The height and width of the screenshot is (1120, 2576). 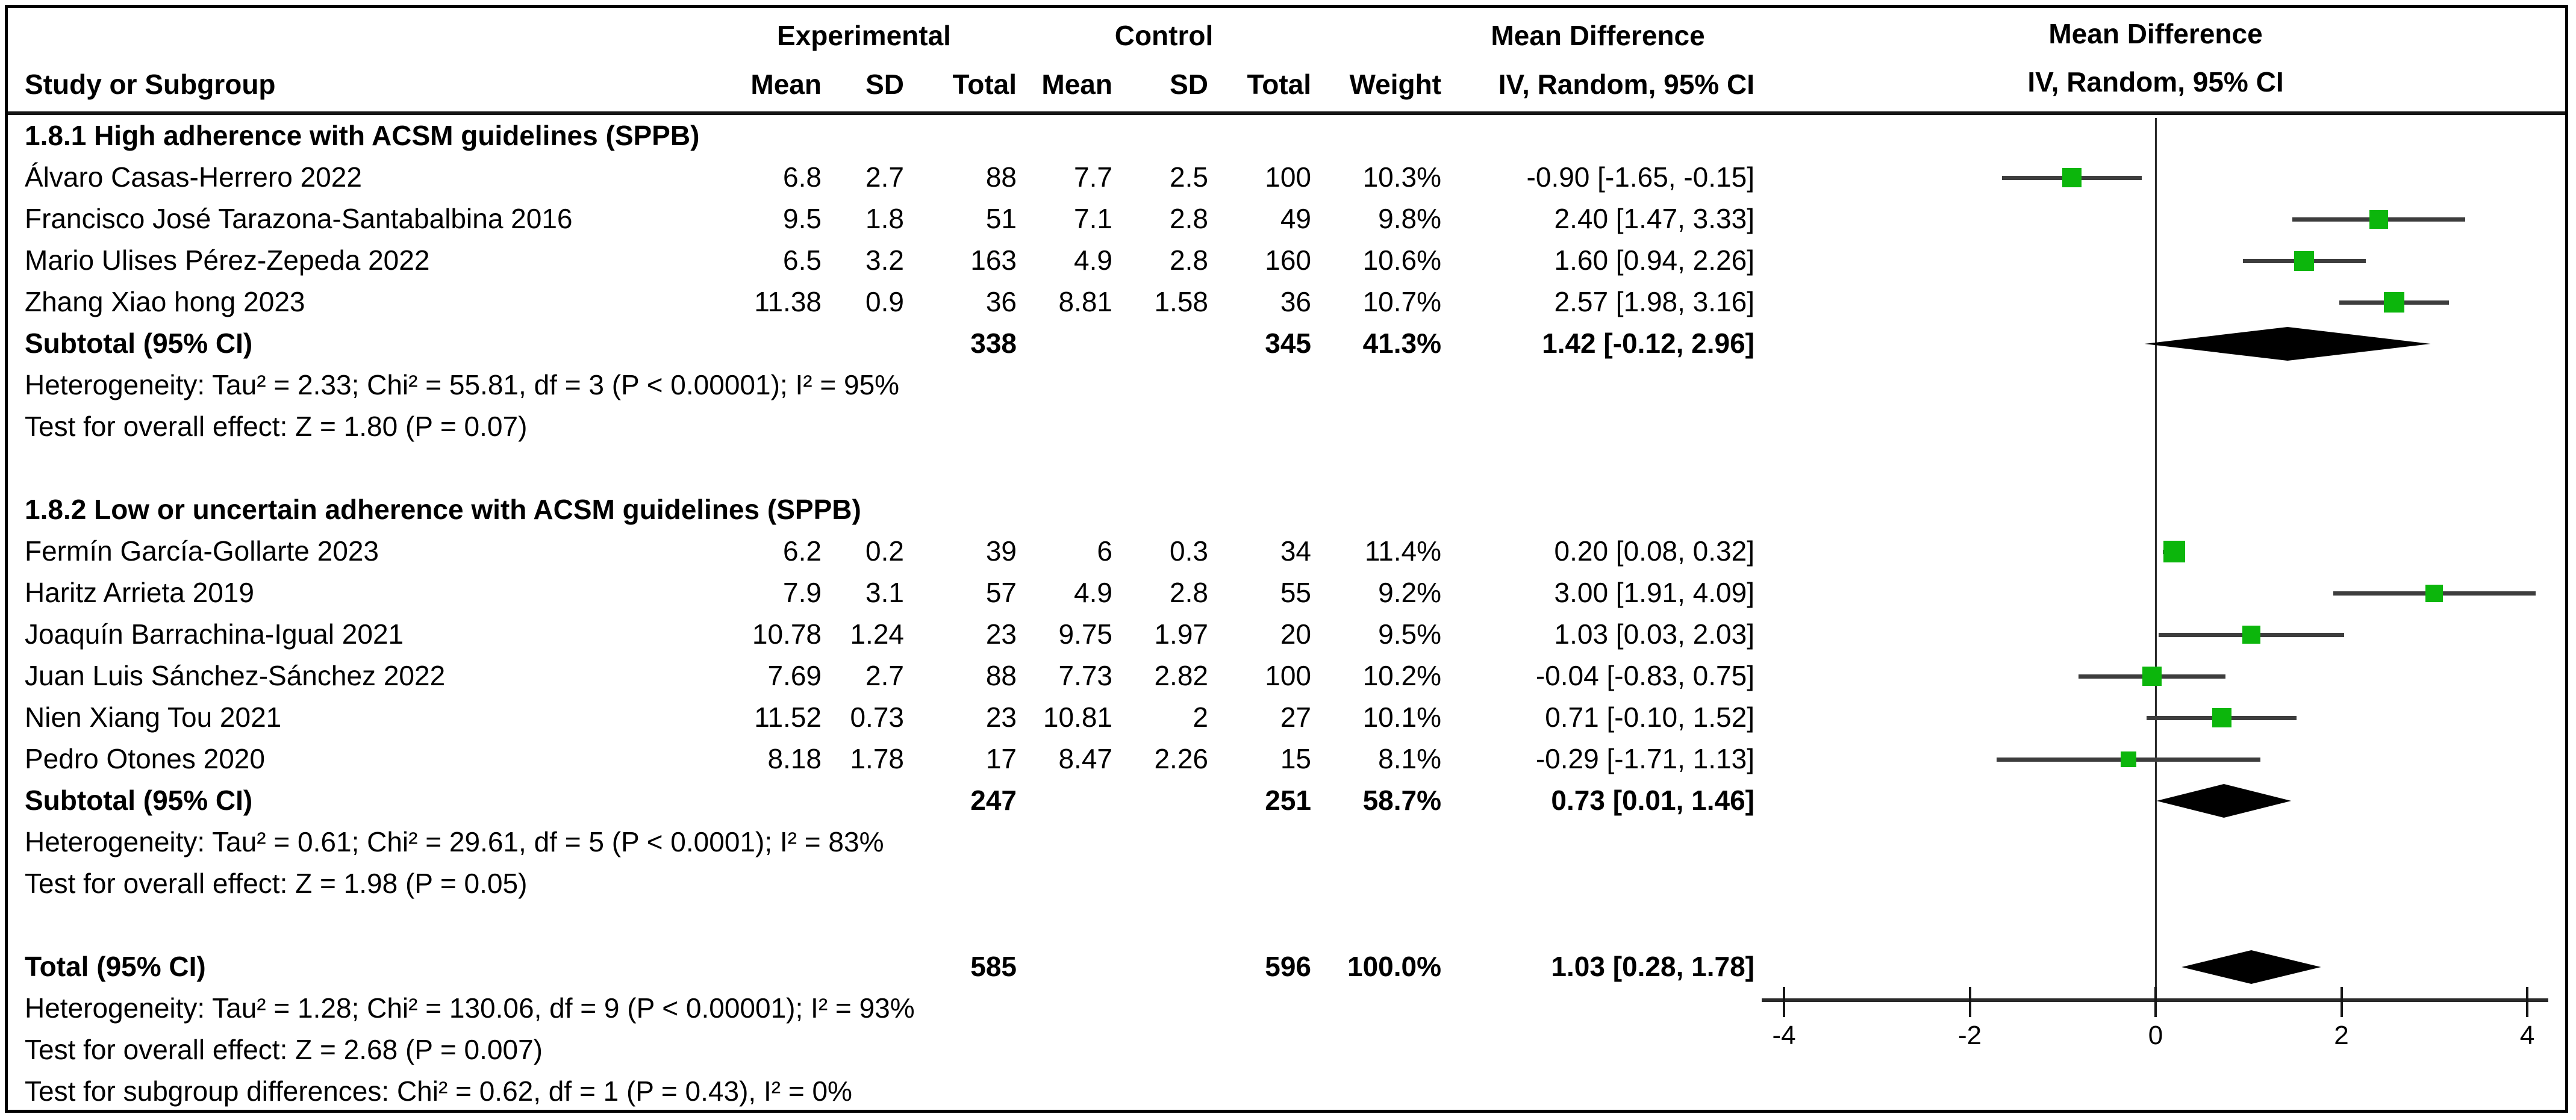 What do you see at coordinates (1409, 592) in the screenshot?
I see `weight-value: 9.2%` at bounding box center [1409, 592].